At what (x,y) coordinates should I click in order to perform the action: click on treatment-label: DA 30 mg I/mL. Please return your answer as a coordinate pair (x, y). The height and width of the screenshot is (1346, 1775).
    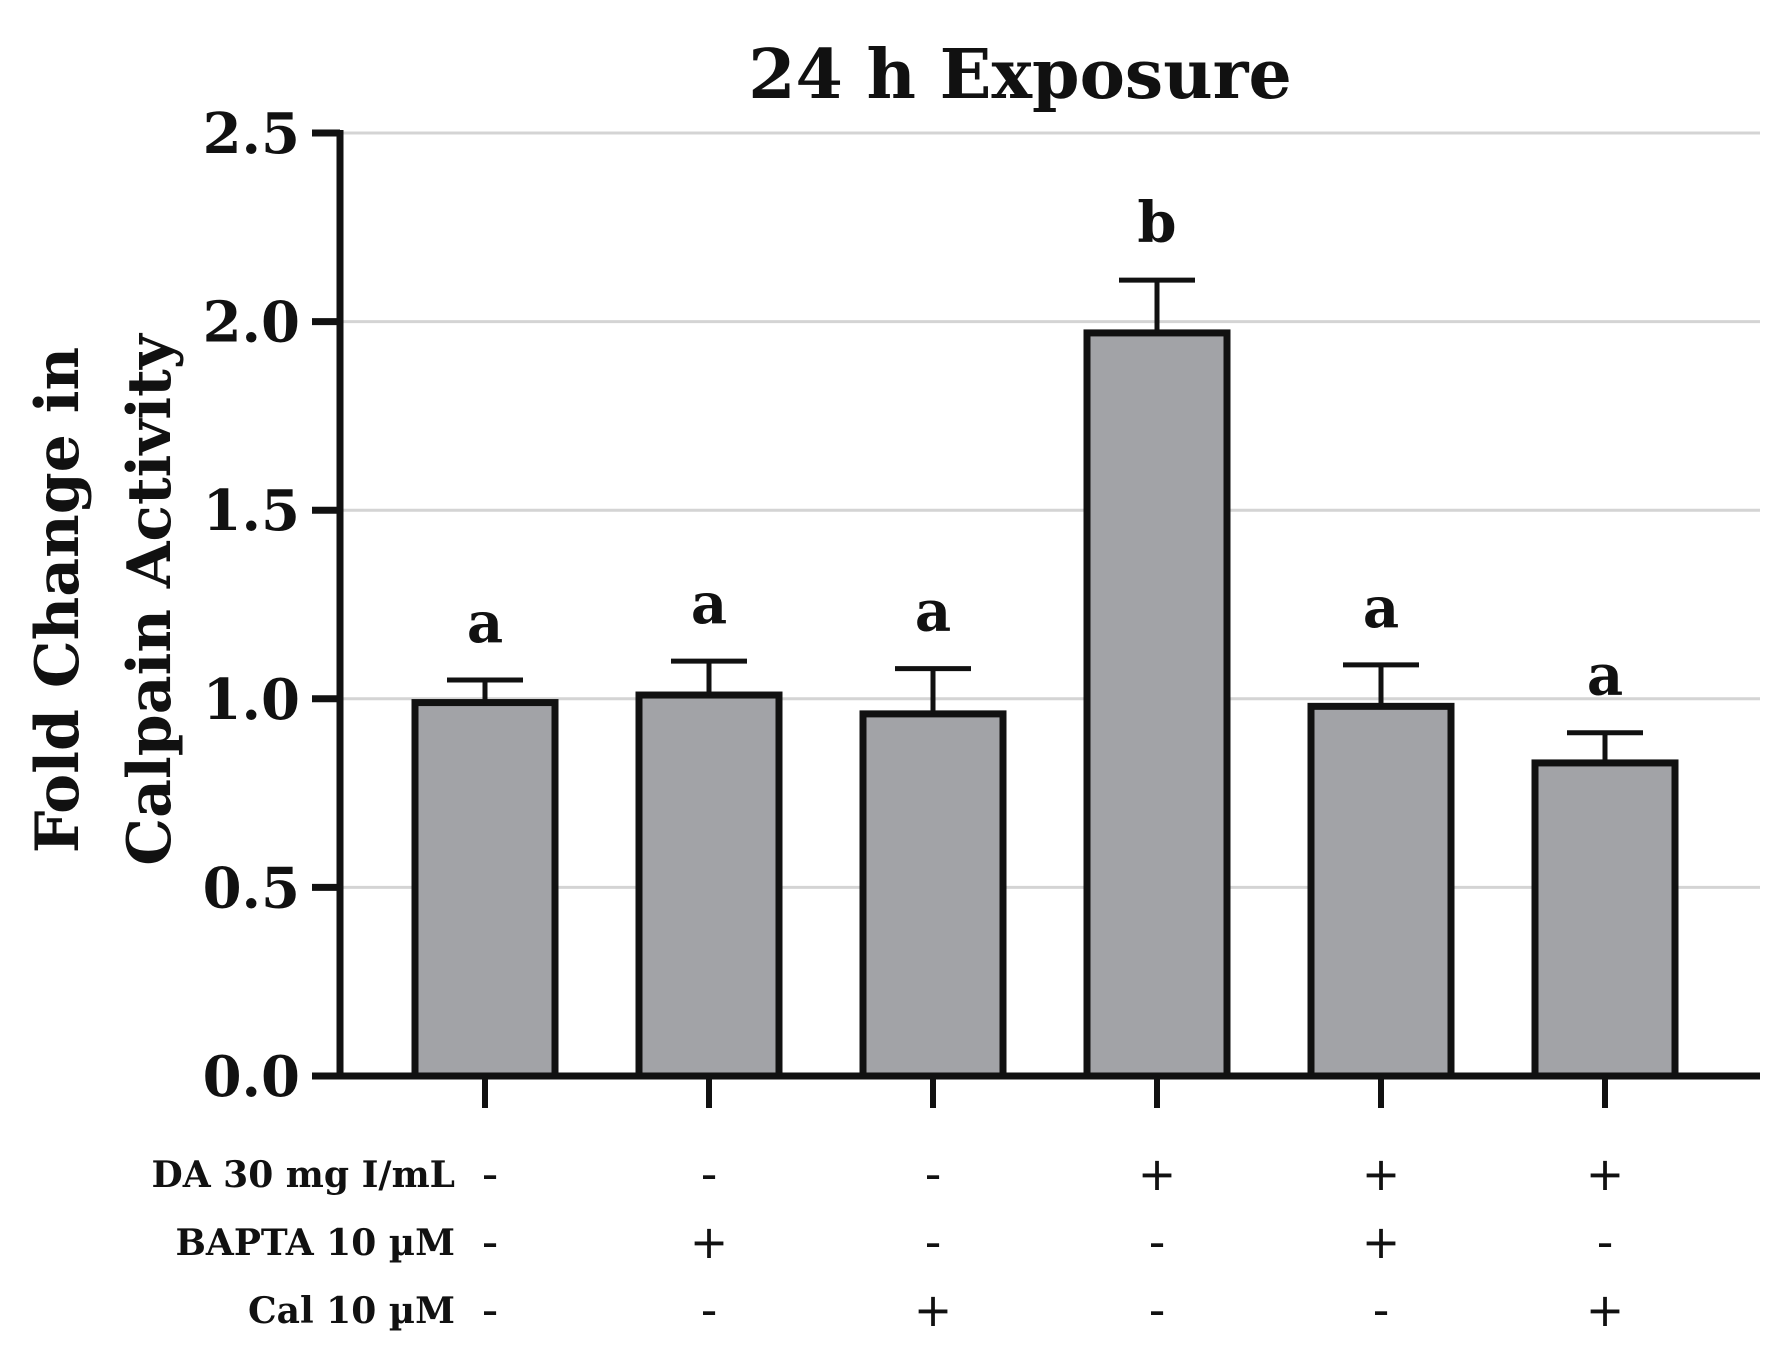
    Looking at the image, I should click on (303, 1175).